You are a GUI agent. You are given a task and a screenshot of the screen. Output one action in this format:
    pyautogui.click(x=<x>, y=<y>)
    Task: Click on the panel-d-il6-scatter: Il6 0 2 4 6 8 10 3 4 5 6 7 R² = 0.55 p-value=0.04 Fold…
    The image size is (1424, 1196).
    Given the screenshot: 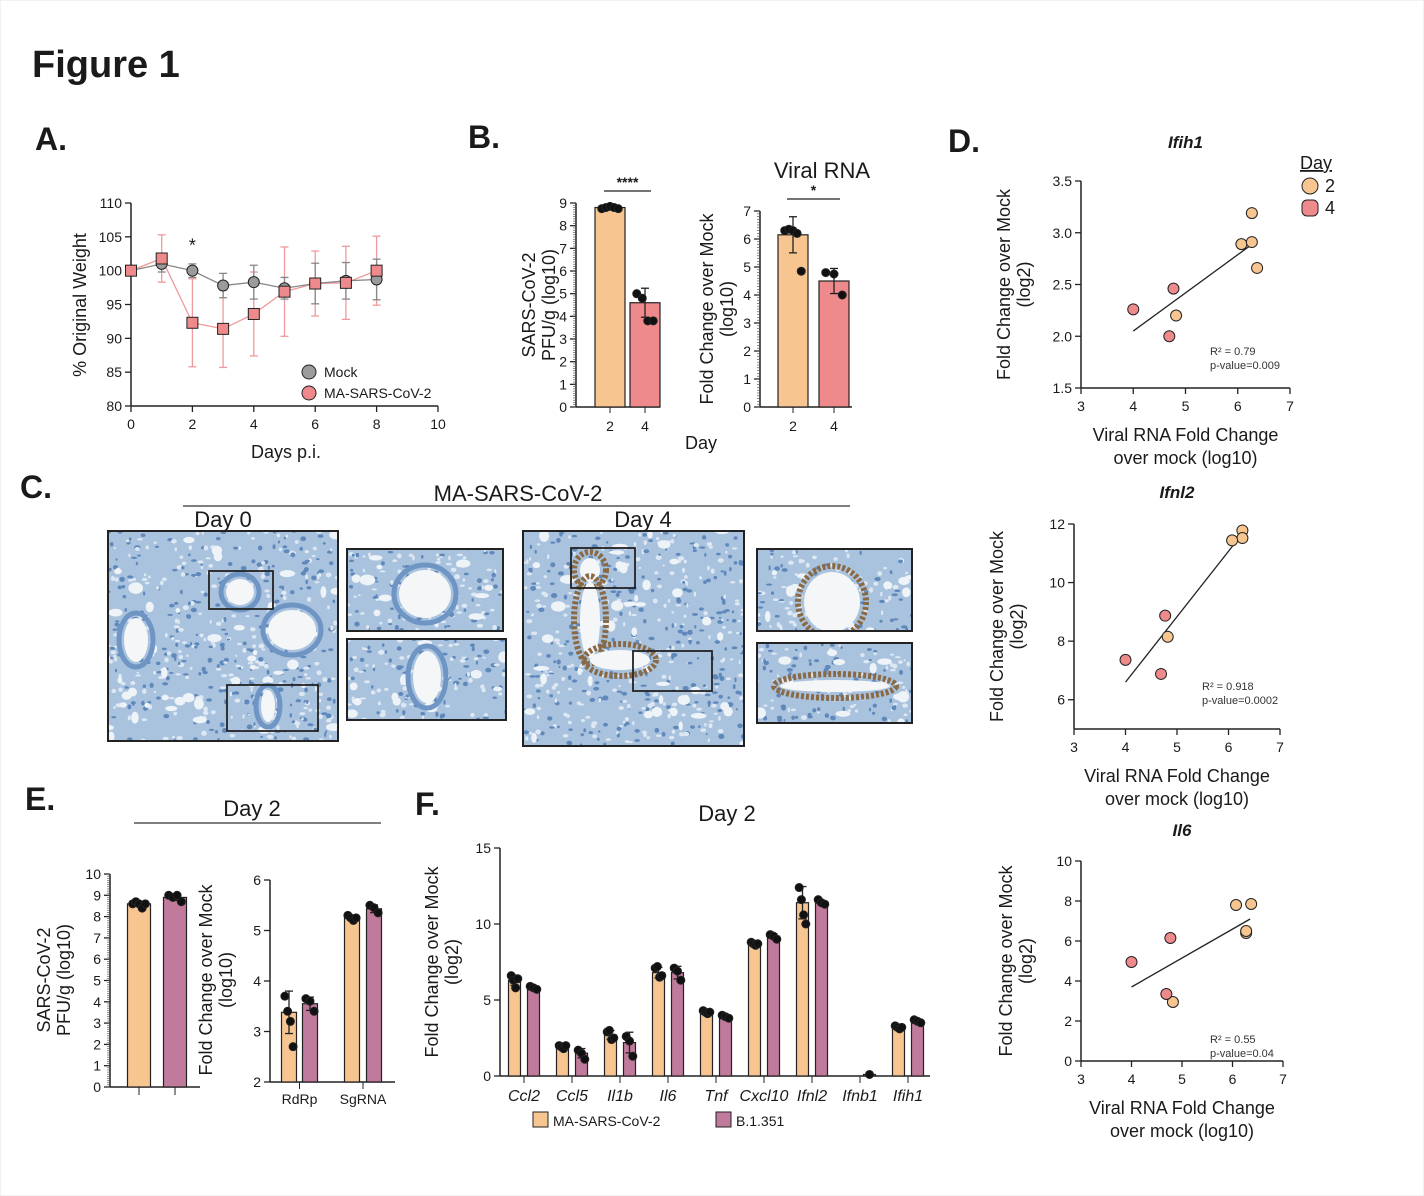 What is the action you would take?
    pyautogui.click(x=1141, y=981)
    